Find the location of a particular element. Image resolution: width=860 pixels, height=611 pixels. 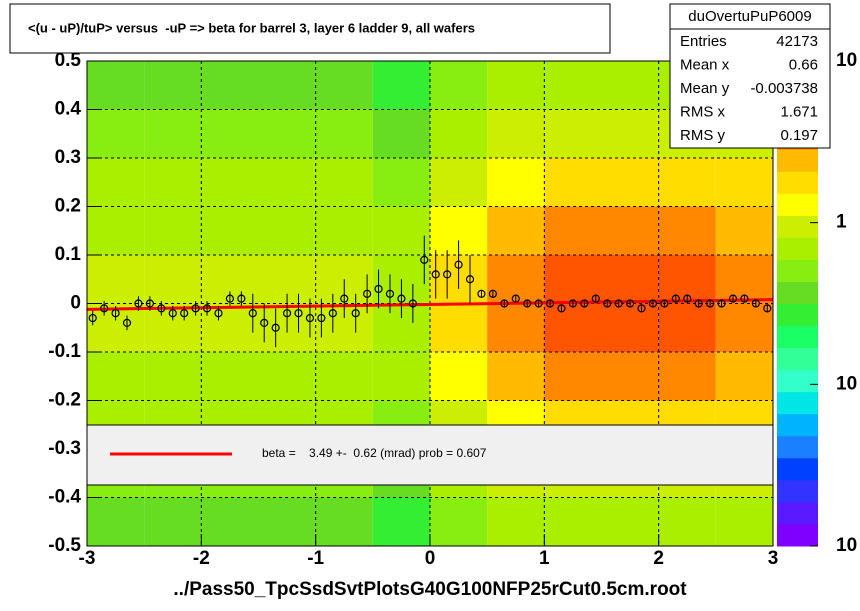

title-box is located at coordinates (310, 28).